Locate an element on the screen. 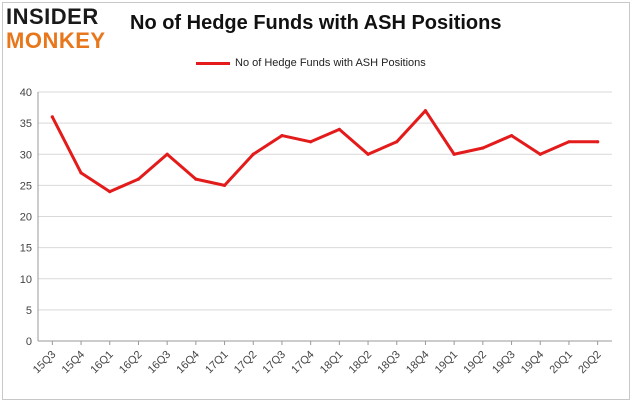 The height and width of the screenshot is (404, 634). y-tick-label: 0 is located at coordinates (29, 342).